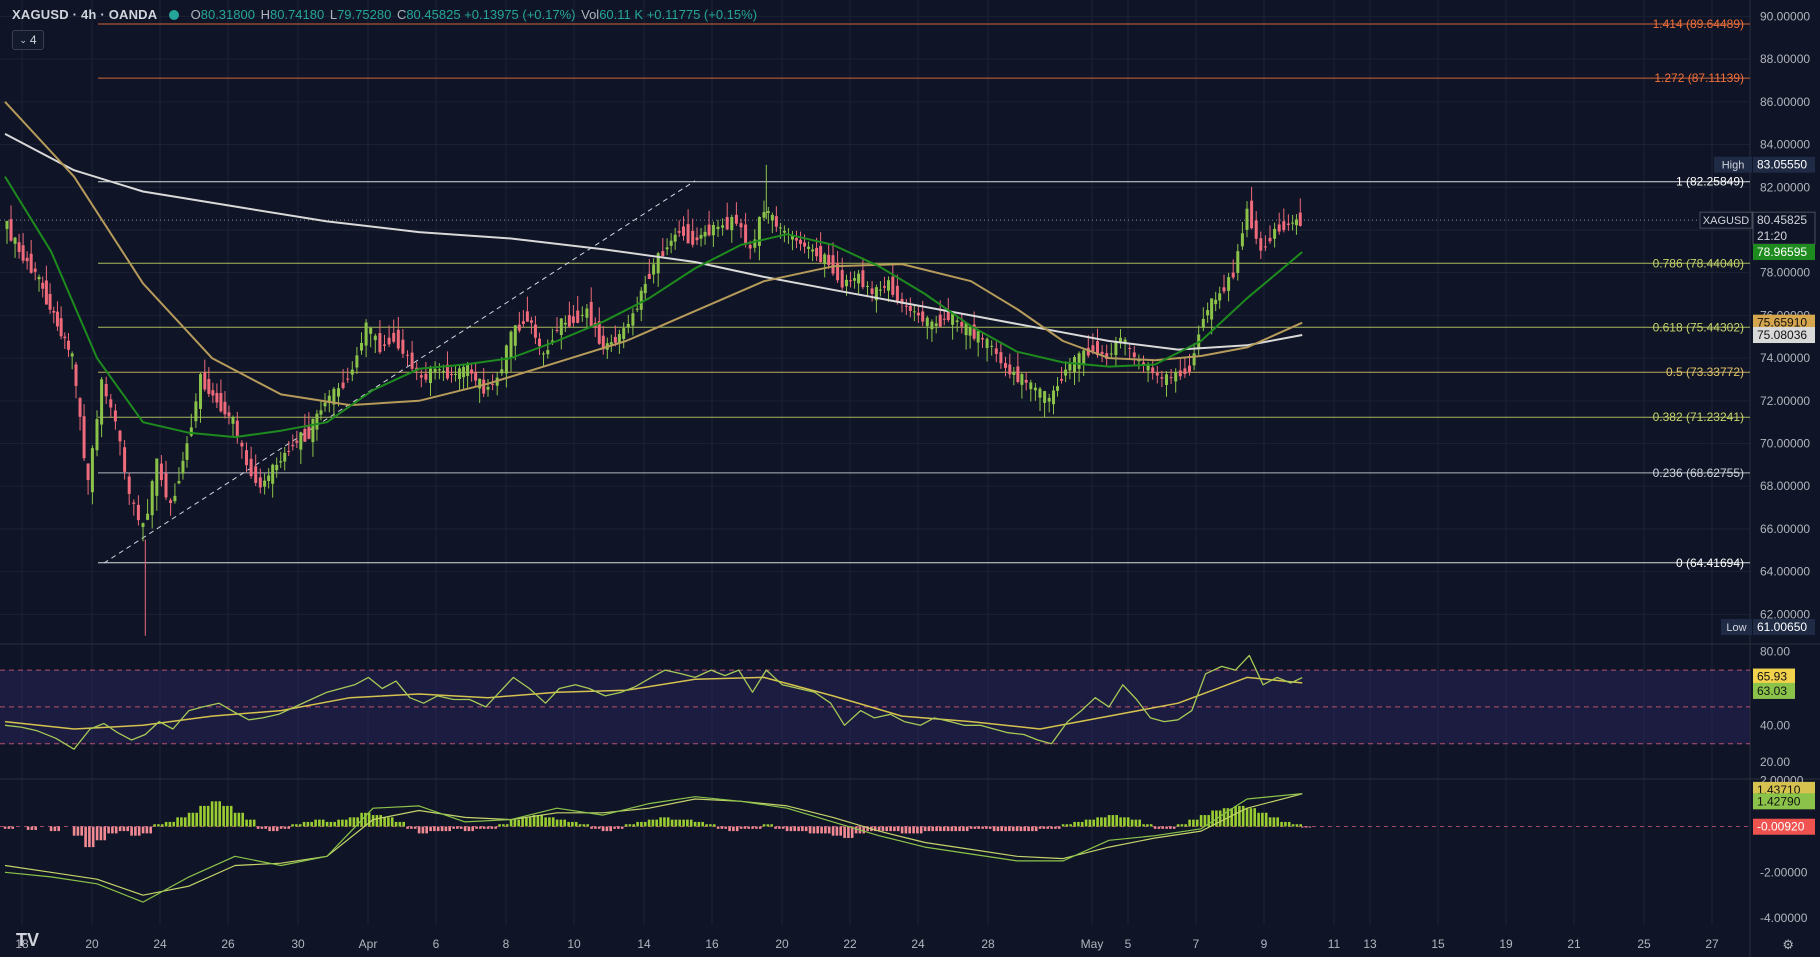 This screenshot has width=1820, height=957. Describe the element at coordinates (28, 40) in the screenshot. I see `indicators-toggle-button: ⌄ 4` at that location.